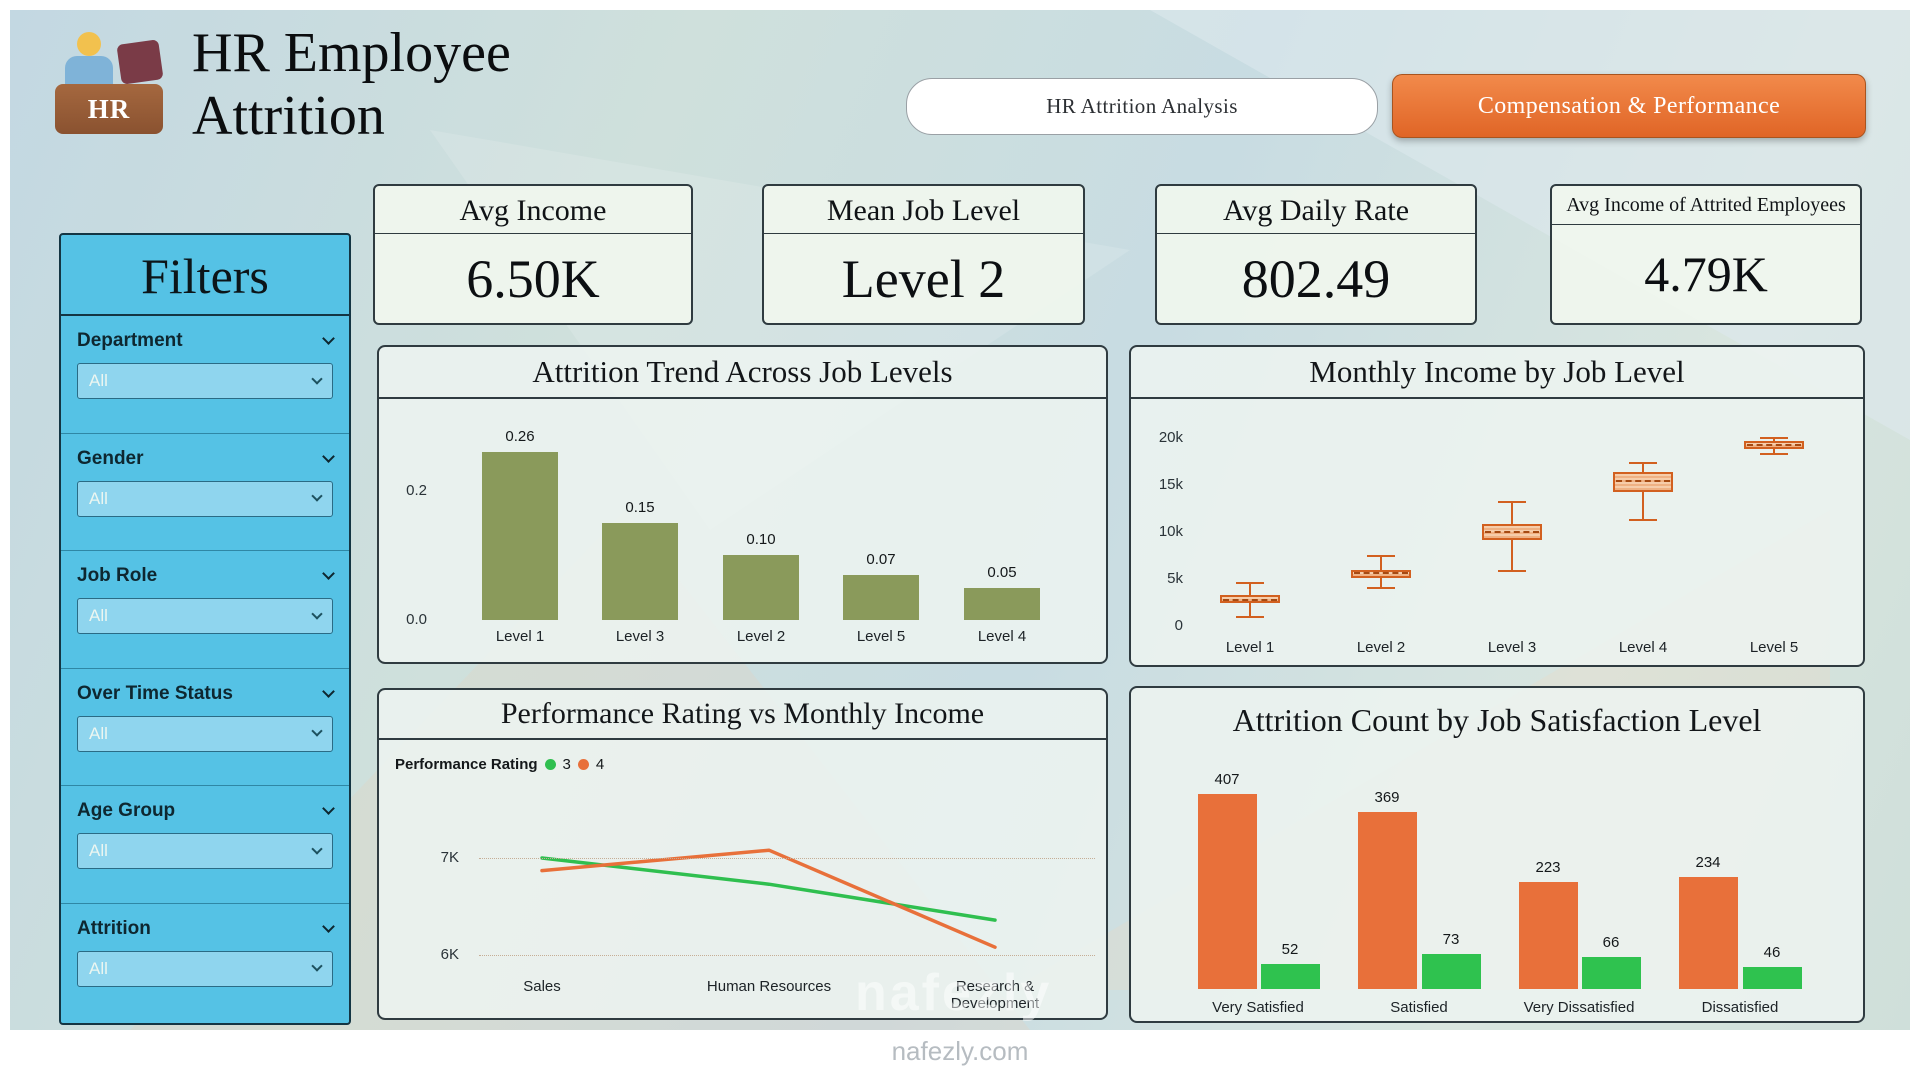  I want to click on trend-bar-value: 0.15, so click(640, 507).